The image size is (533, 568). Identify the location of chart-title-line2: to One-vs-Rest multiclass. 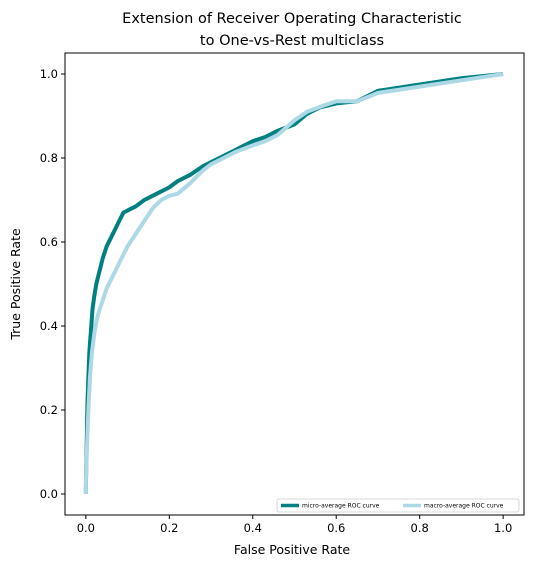
(292, 41).